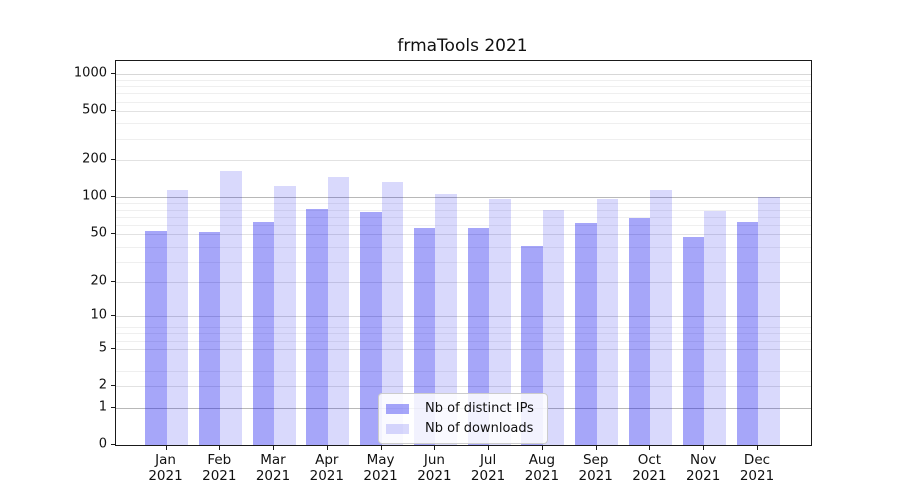  What do you see at coordinates (326, 468) in the screenshot?
I see `x-tick-label-apr: Apr 2021` at bounding box center [326, 468].